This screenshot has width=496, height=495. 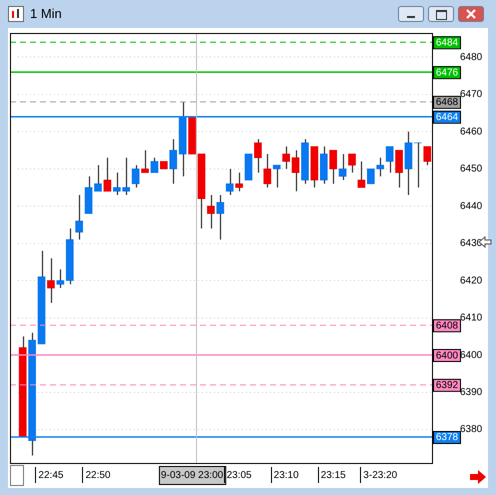 What do you see at coordinates (98, 475) in the screenshot?
I see `x-tick-label: 22:50` at bounding box center [98, 475].